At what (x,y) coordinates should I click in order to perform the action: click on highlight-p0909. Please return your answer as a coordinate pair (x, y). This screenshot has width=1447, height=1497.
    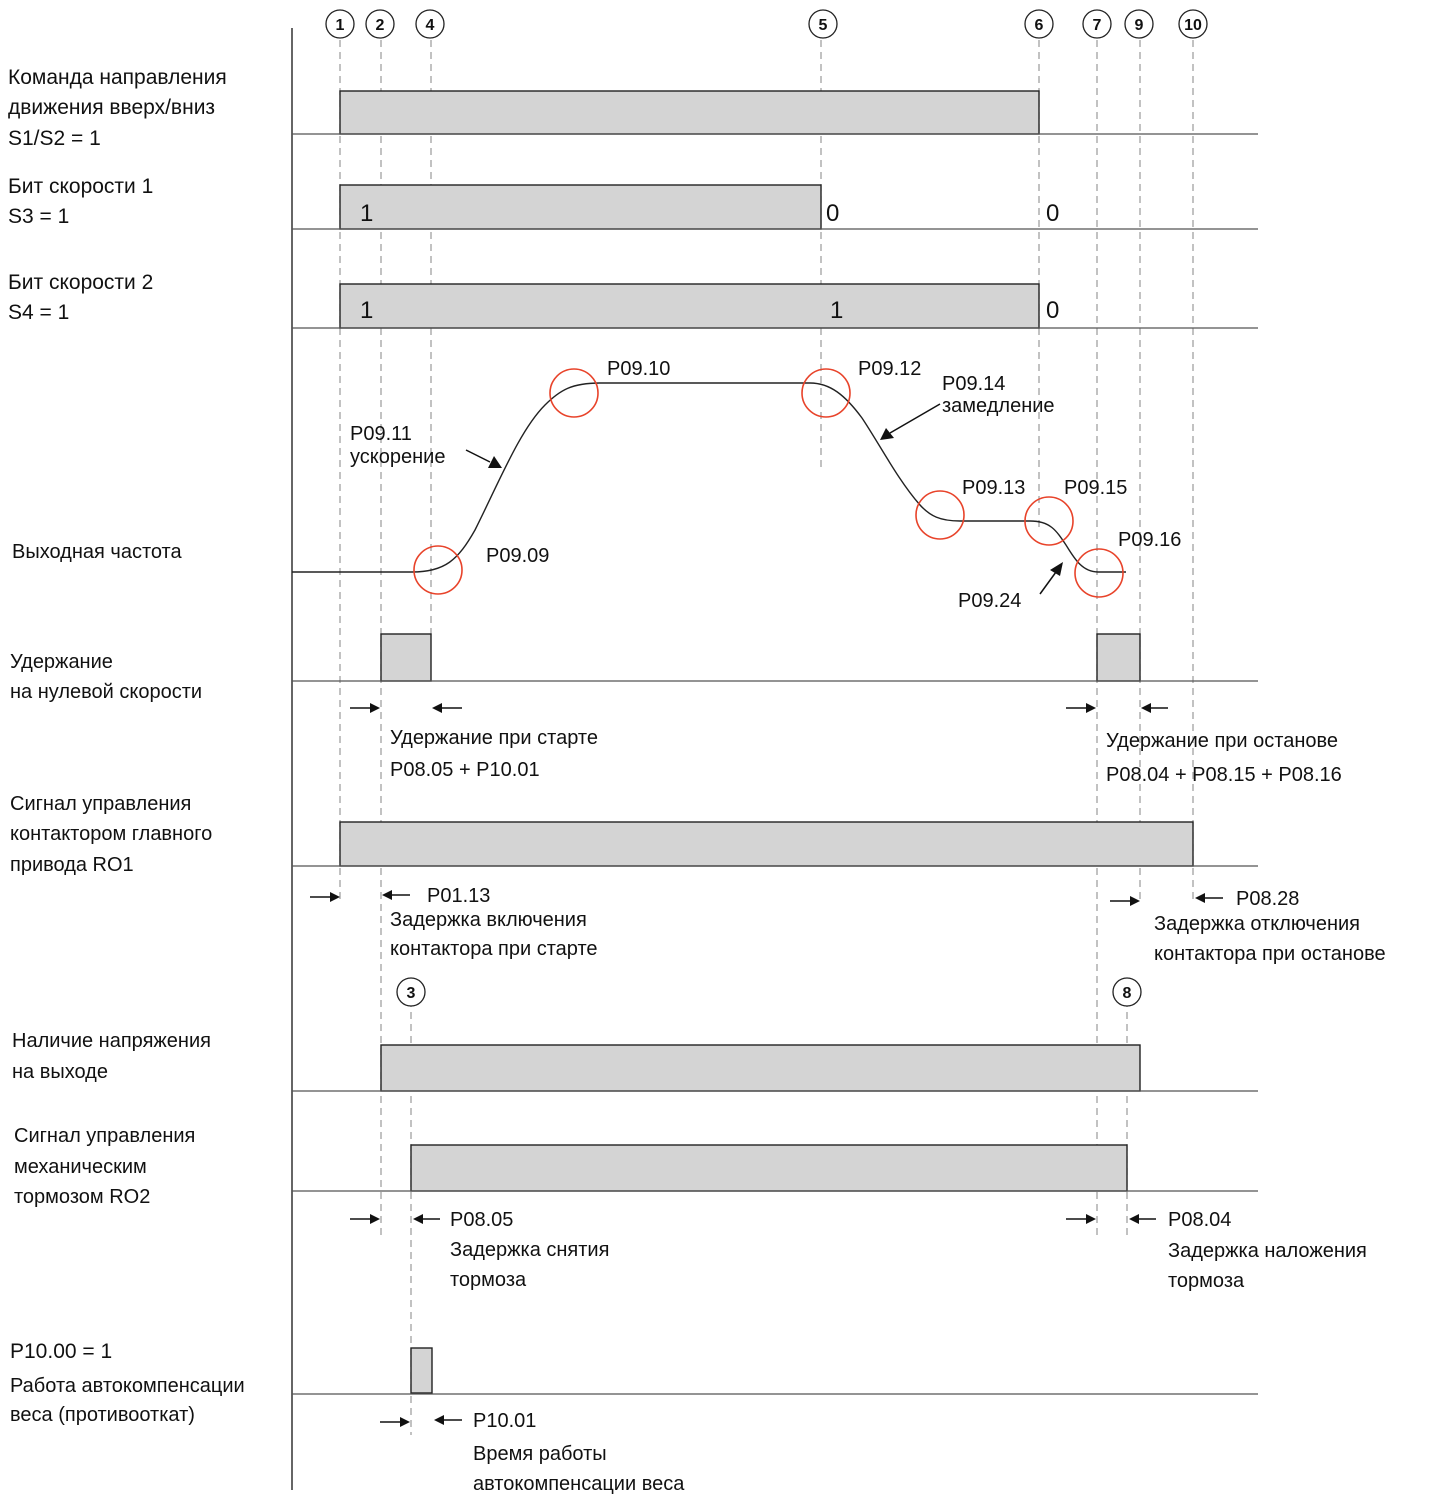
    Looking at the image, I should click on (438, 570).